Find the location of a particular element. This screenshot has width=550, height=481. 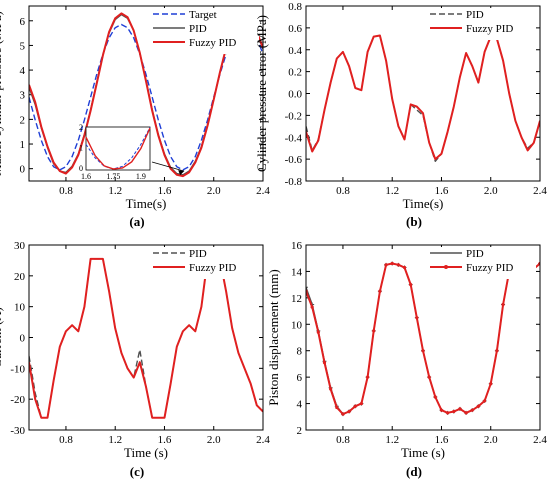

y-tick-label: 0.6 is located at coordinates (295, 29).